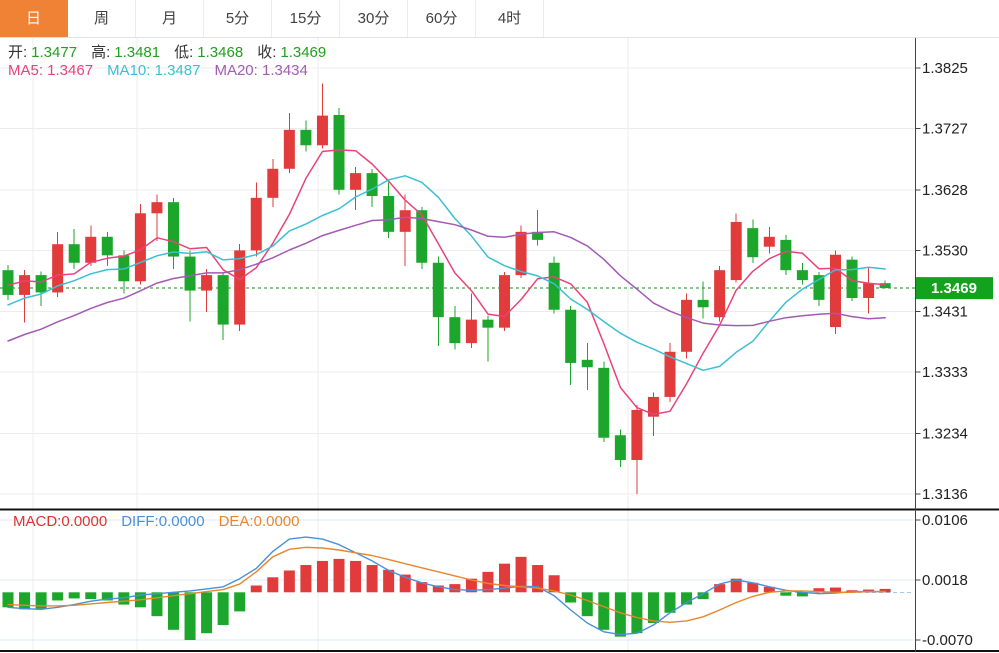  What do you see at coordinates (374, 18) in the screenshot?
I see `tab-30min: 30分` at bounding box center [374, 18].